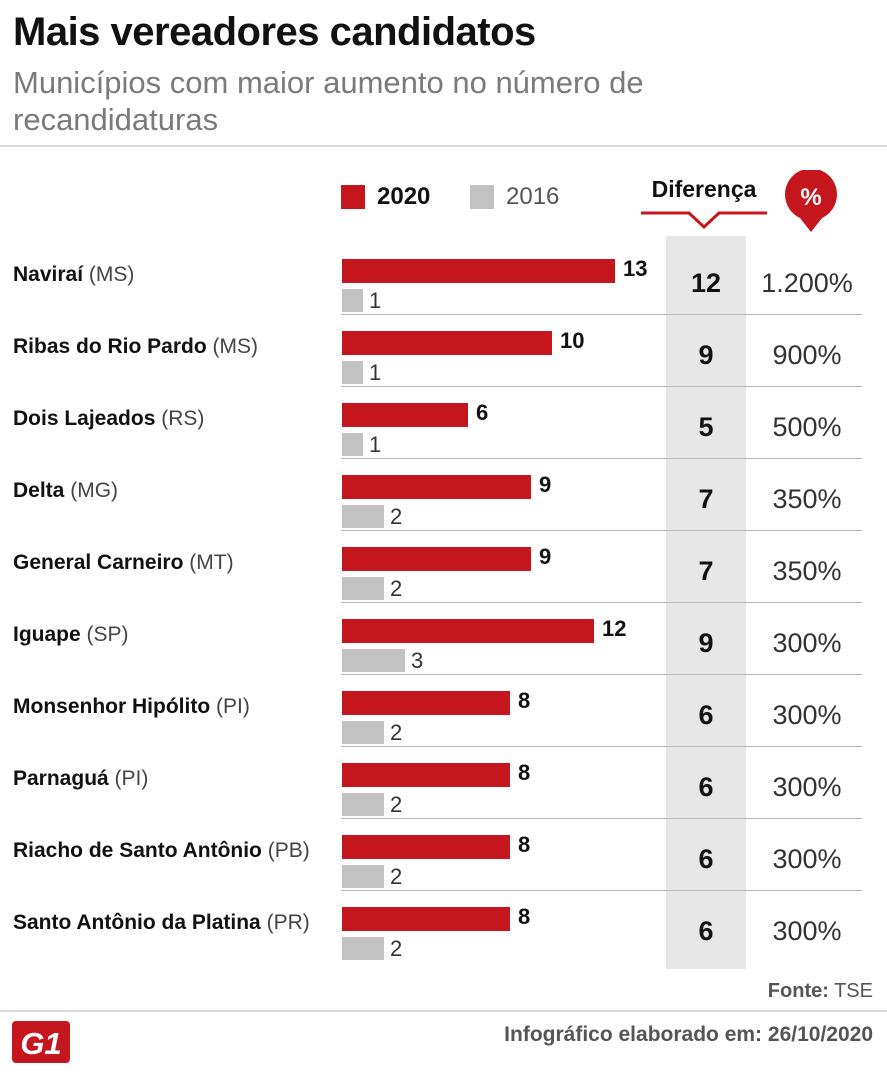 The width and height of the screenshot is (887, 1080). I want to click on legend-label-2020: 2020, so click(404, 196).